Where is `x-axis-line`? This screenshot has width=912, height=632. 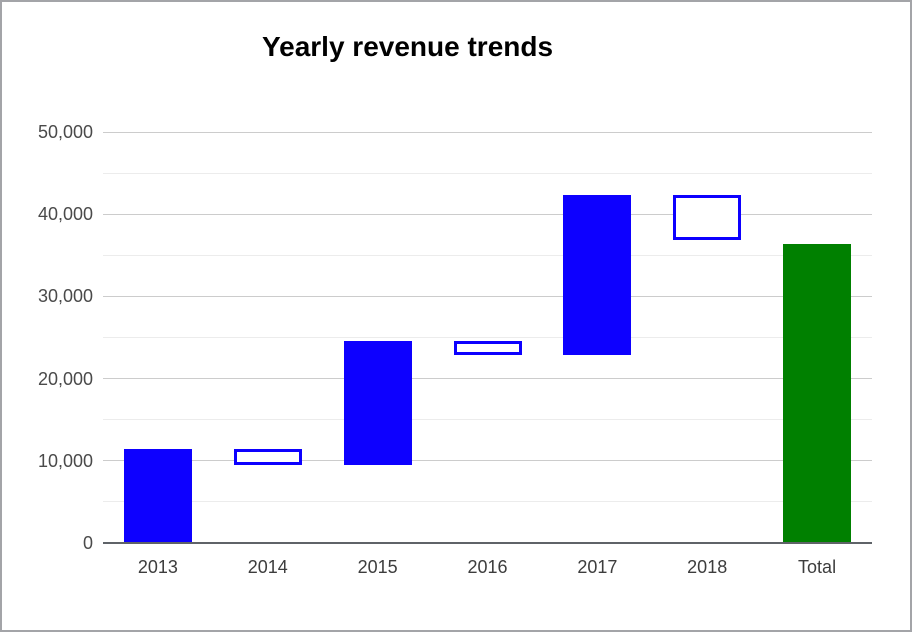
x-axis-line is located at coordinates (487, 542).